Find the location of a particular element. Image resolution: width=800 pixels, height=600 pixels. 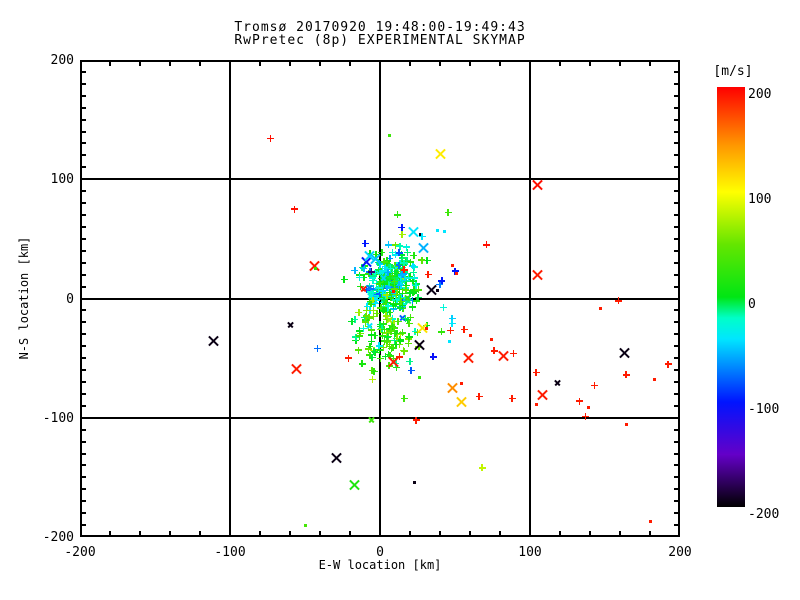

y-axis-label: N-S location [km] is located at coordinates (24, 298).